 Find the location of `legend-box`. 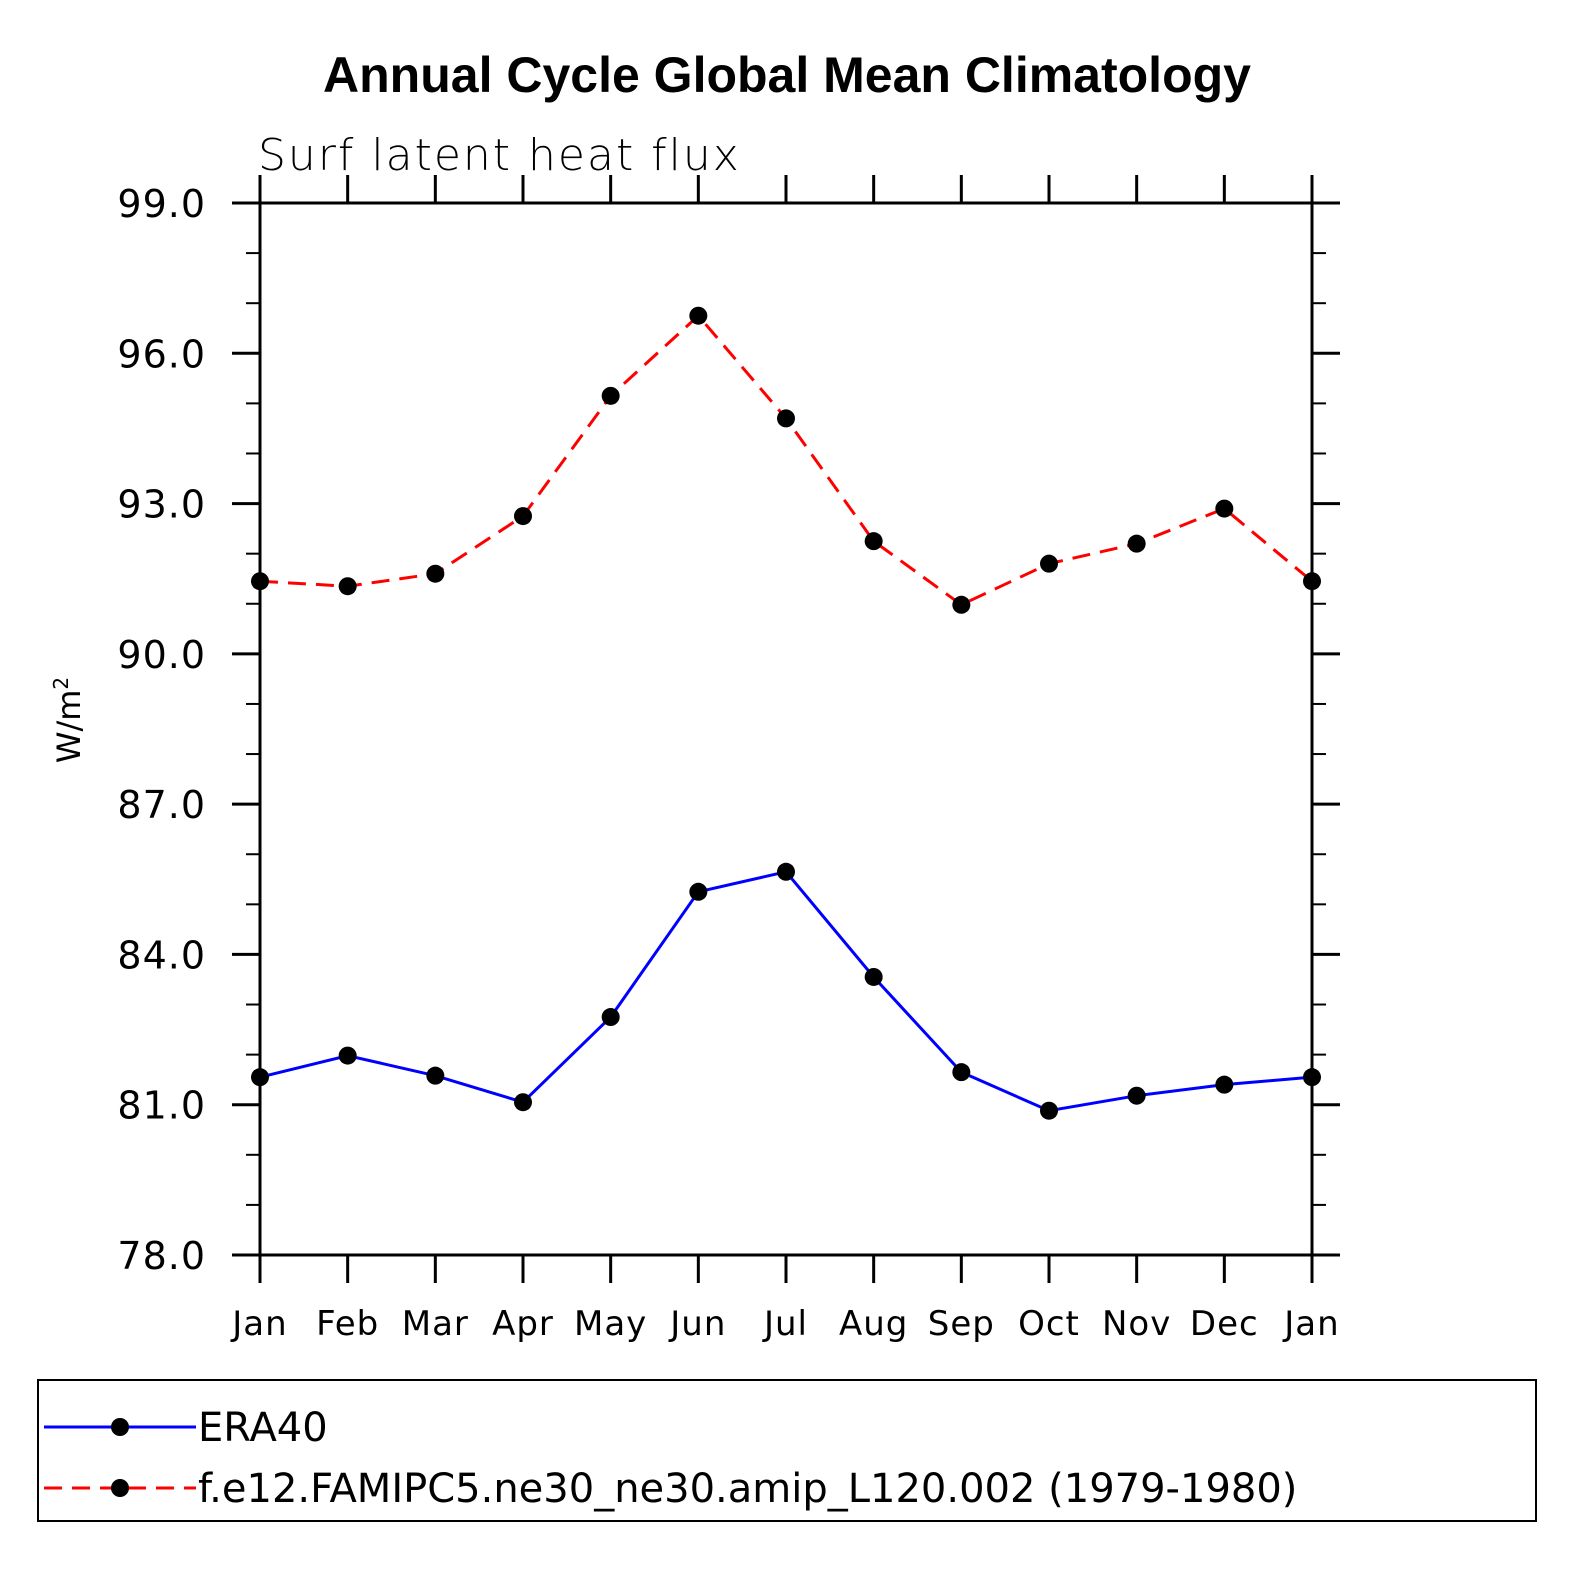

legend-box is located at coordinates (787, 1450).